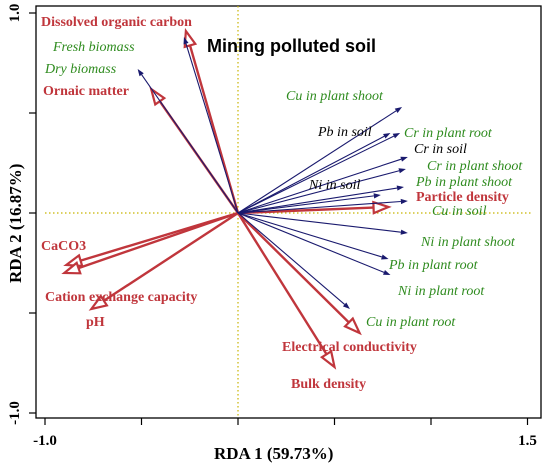 The height and width of the screenshot is (473, 550). Describe the element at coordinates (459, 211) in the screenshot. I see `response-label-cu-in-soil: Cu in soil` at that location.